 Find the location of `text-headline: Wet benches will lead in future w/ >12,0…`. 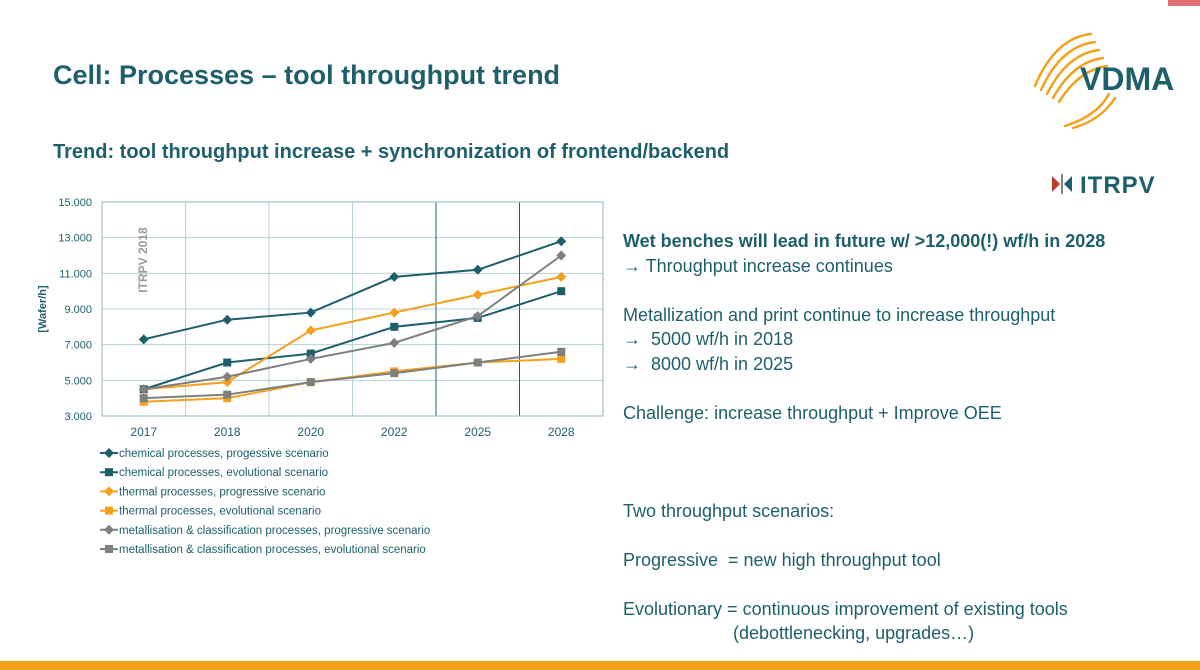

text-headline: Wet benches will lead in future w/ >12,0… is located at coordinates (864, 241).